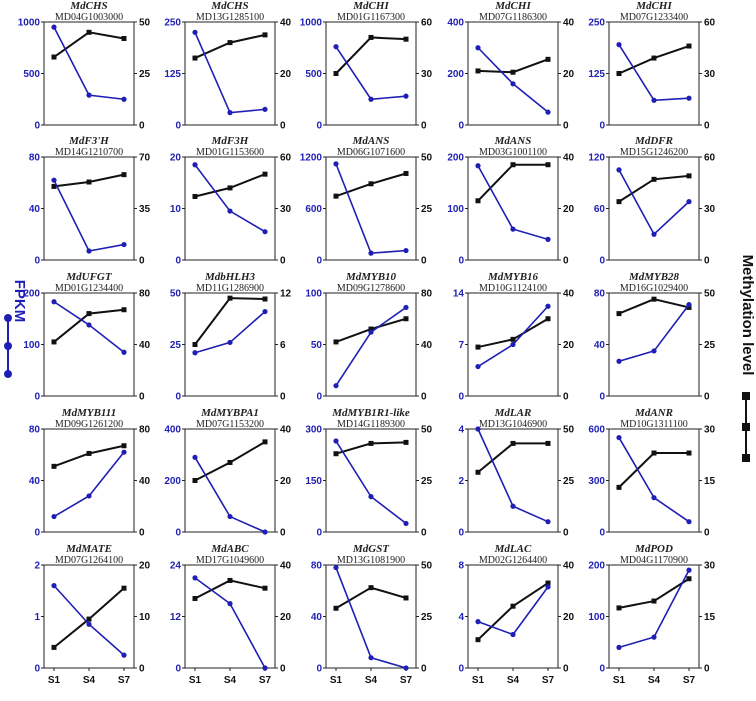  I want to click on left-tick-label: 1, so click(37, 617).